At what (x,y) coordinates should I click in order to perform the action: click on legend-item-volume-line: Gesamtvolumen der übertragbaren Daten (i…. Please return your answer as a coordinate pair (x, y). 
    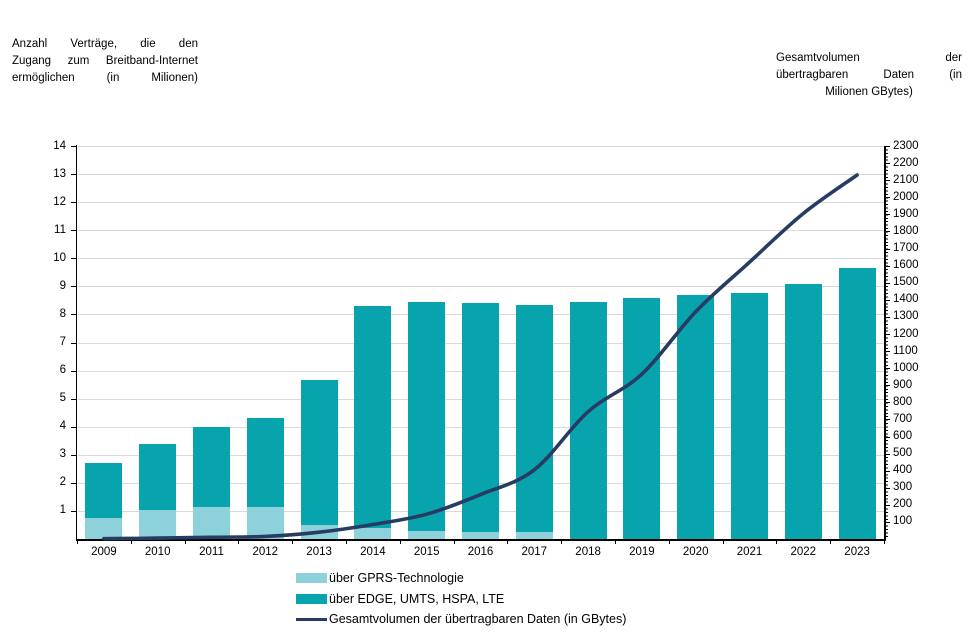
    Looking at the image, I should click on (461, 619).